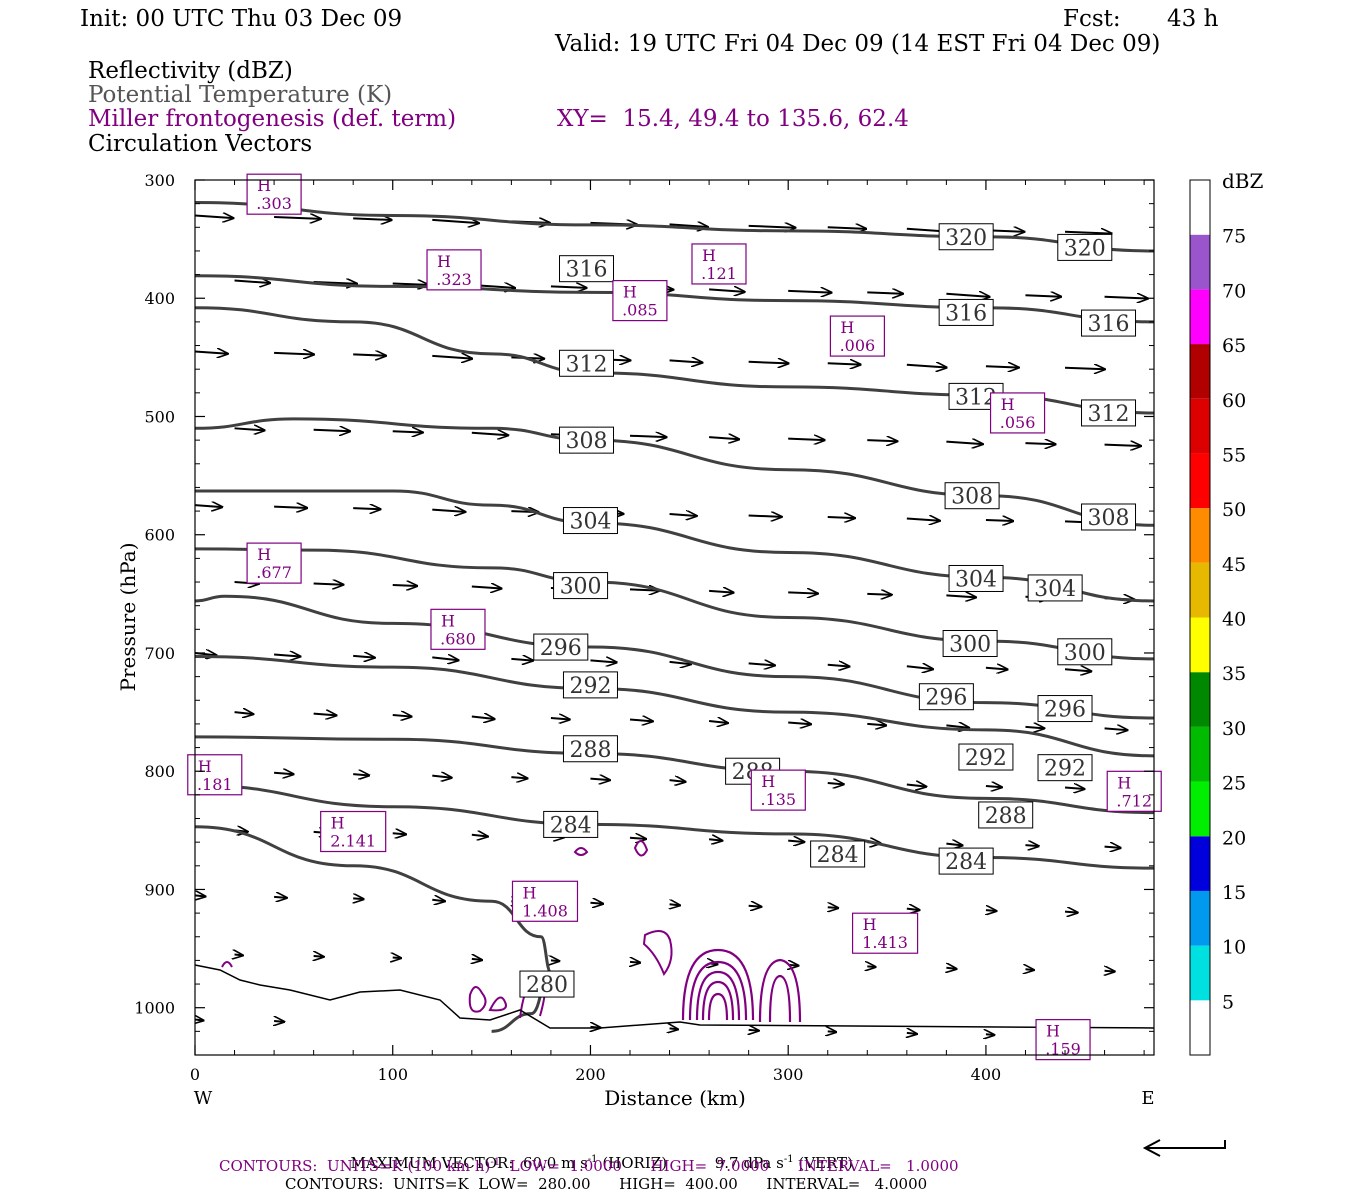 Image resolution: width=1350 pixels, height=1200 pixels. Describe the element at coordinates (203, 1098) in the screenshot. I see `x-end-label-west: W` at that location.